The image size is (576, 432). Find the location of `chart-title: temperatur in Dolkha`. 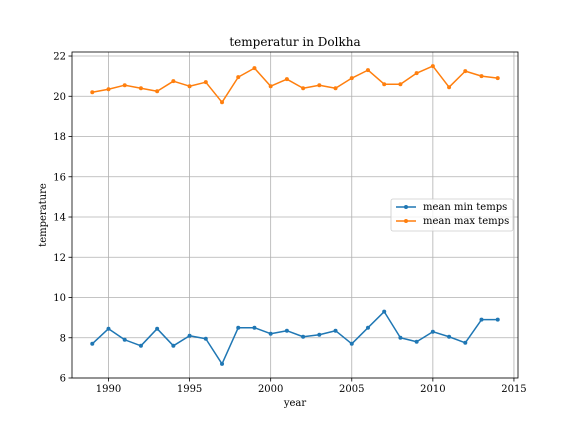

chart-title: temperatur in Dolkha is located at coordinates (294, 42).